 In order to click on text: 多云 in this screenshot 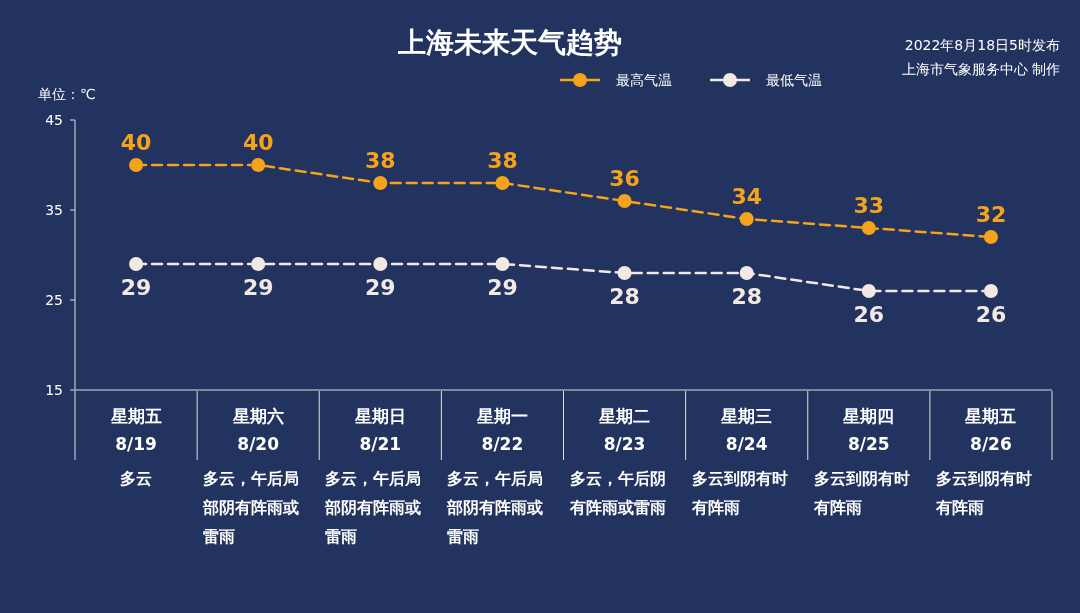, I will do `click(136, 478)`.